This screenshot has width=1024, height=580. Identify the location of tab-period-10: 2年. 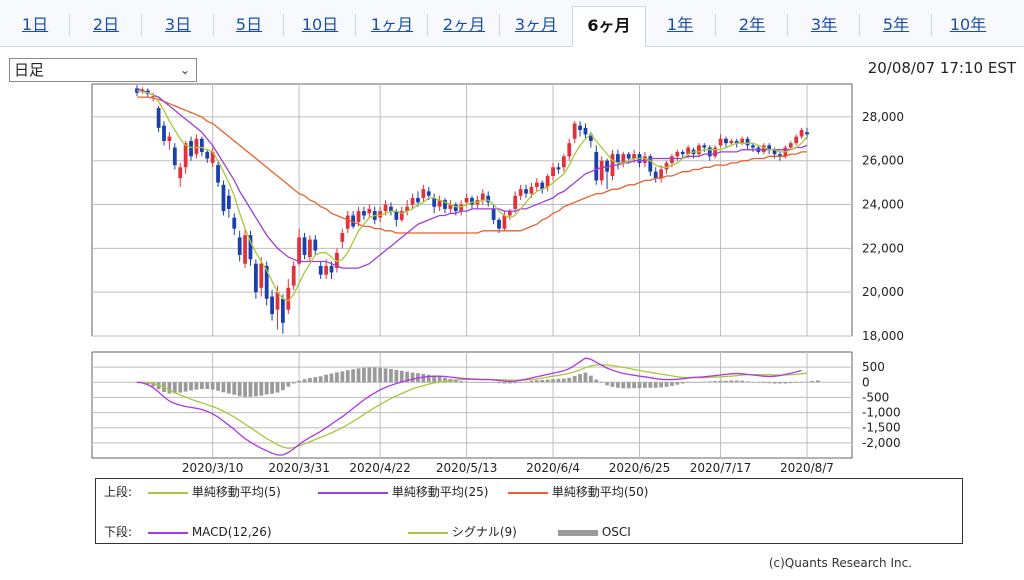
(752, 24).